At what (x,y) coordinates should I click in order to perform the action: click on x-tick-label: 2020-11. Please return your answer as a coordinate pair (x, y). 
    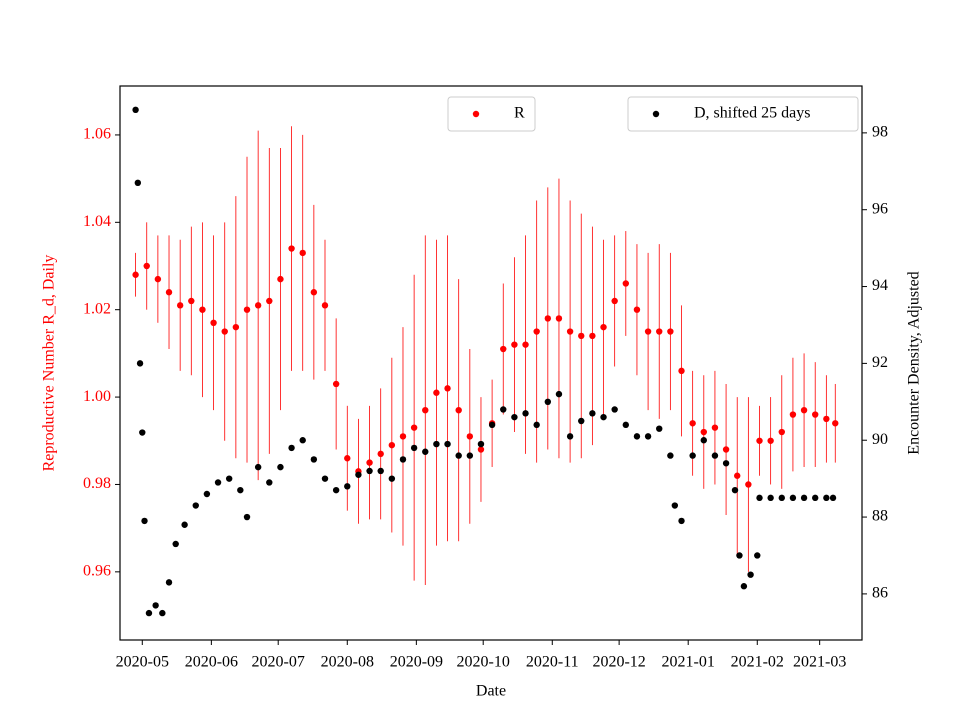
    Looking at the image, I should click on (552, 662).